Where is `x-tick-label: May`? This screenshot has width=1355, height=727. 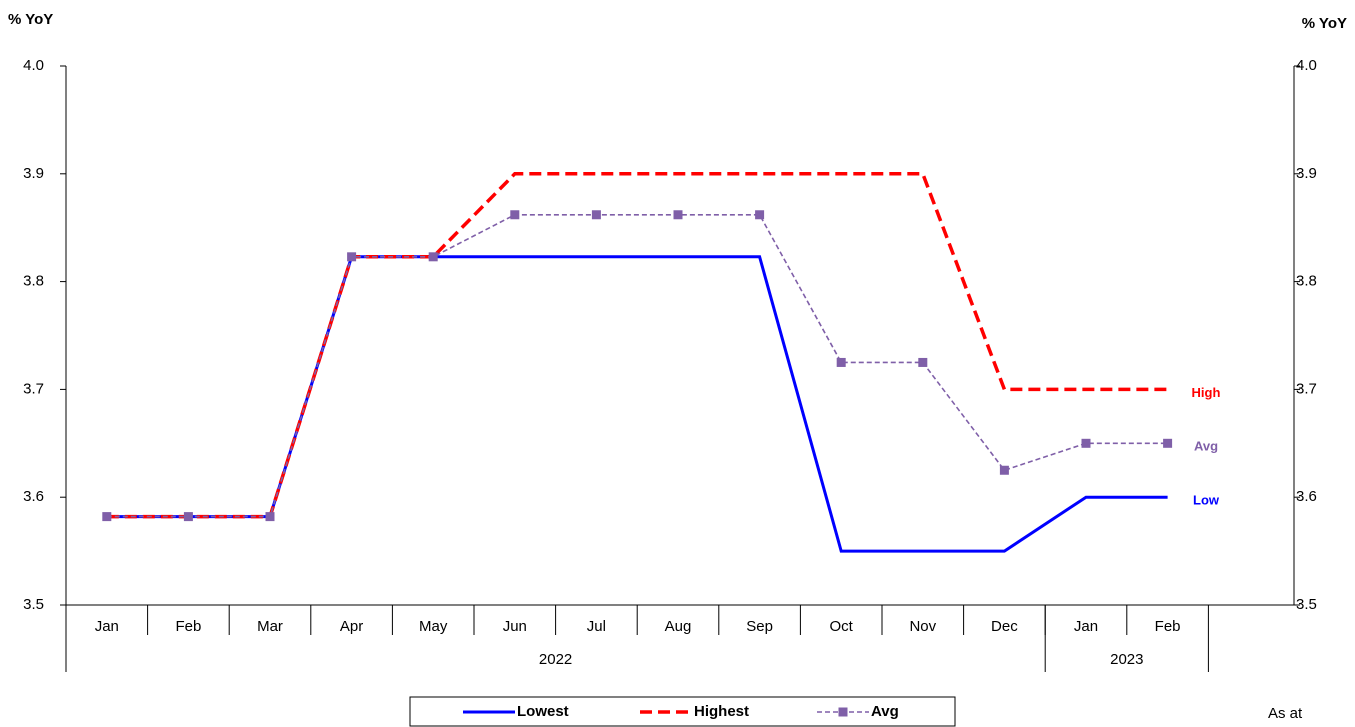
x-tick-label: May is located at coordinates (433, 626).